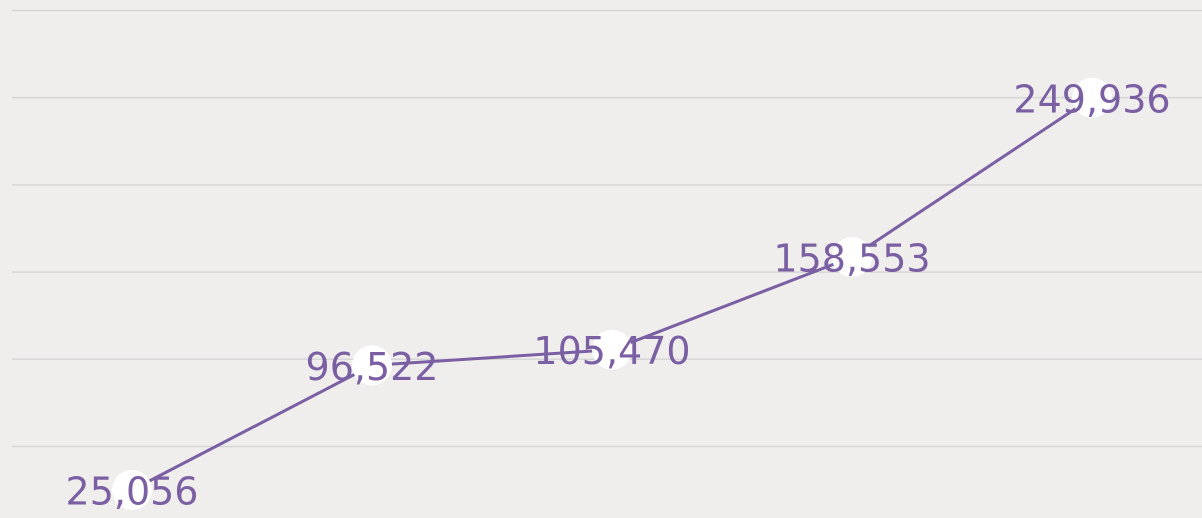  I want to click on data-label: 105,470, so click(611, 351).